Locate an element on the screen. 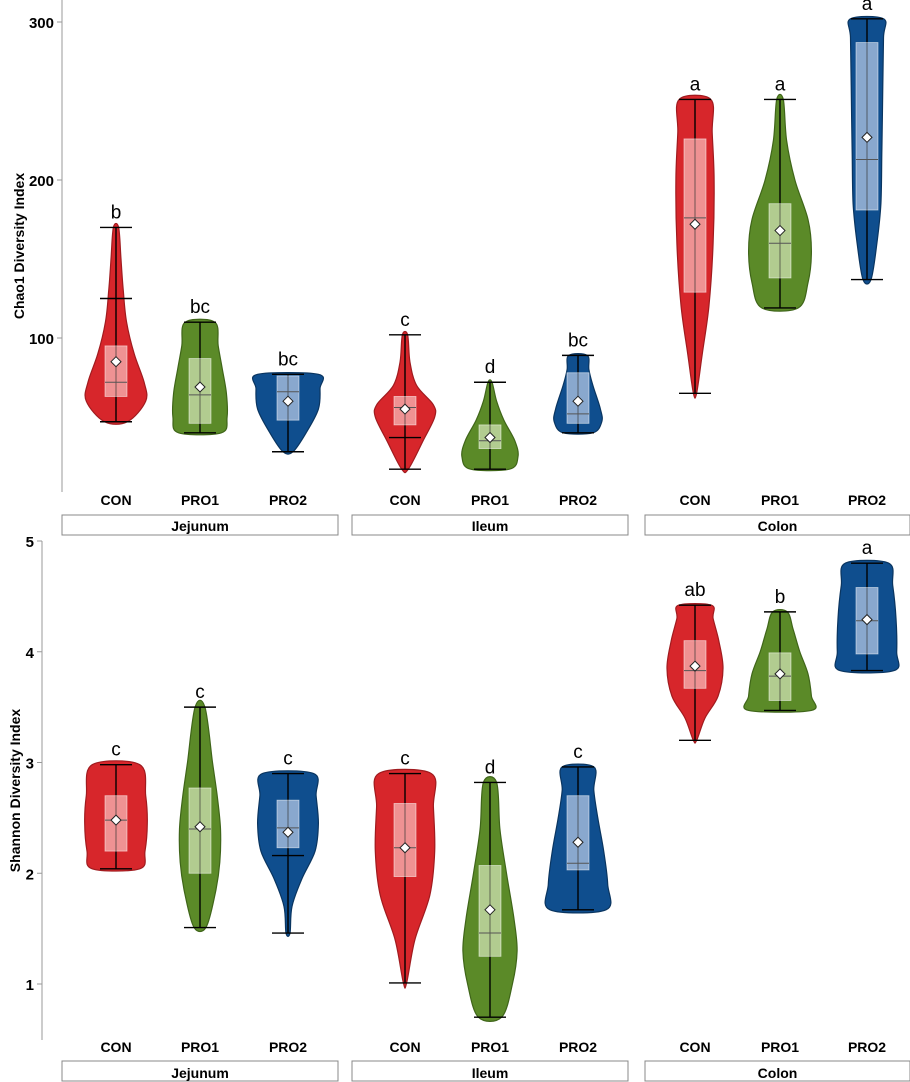 This screenshot has height=1082, width=910. y-axis-label: Shannon Diversity Index is located at coordinates (15, 791).